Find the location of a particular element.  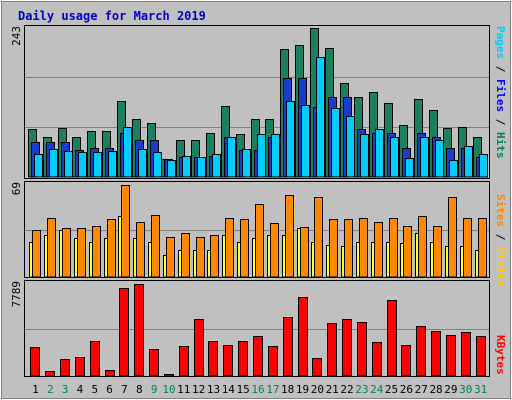

x-label-day-18: 18 is located at coordinates (287, 389).